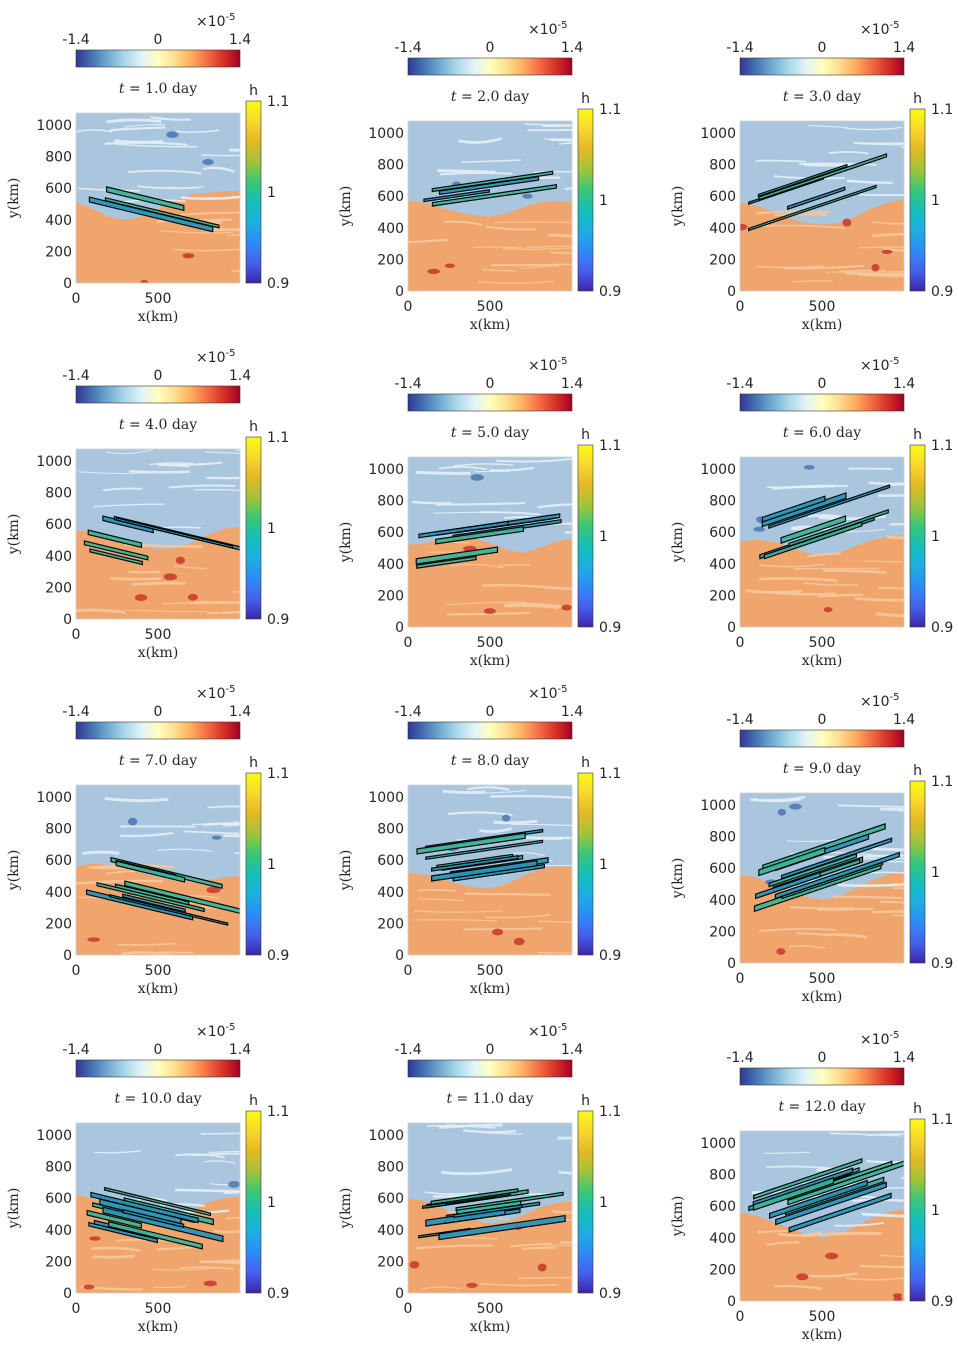  I want to click on x-tick-label: 500, so click(822, 643).